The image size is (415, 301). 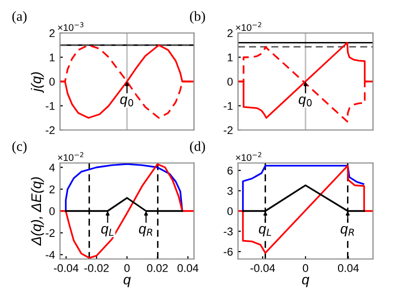 What do you see at coordinates (19, 147) in the screenshot?
I see `chart-title: (c)` at bounding box center [19, 147].